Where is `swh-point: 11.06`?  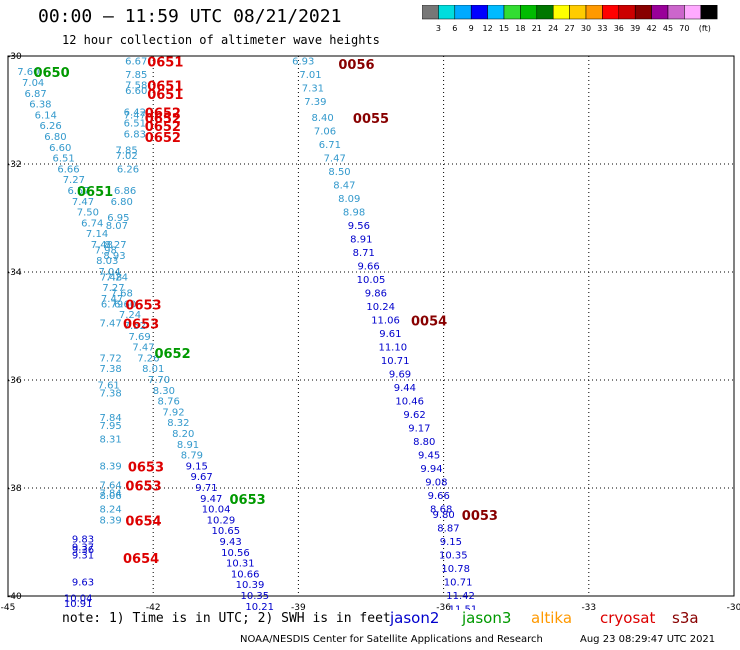
swh-point: 11.06 is located at coordinates (385, 321).